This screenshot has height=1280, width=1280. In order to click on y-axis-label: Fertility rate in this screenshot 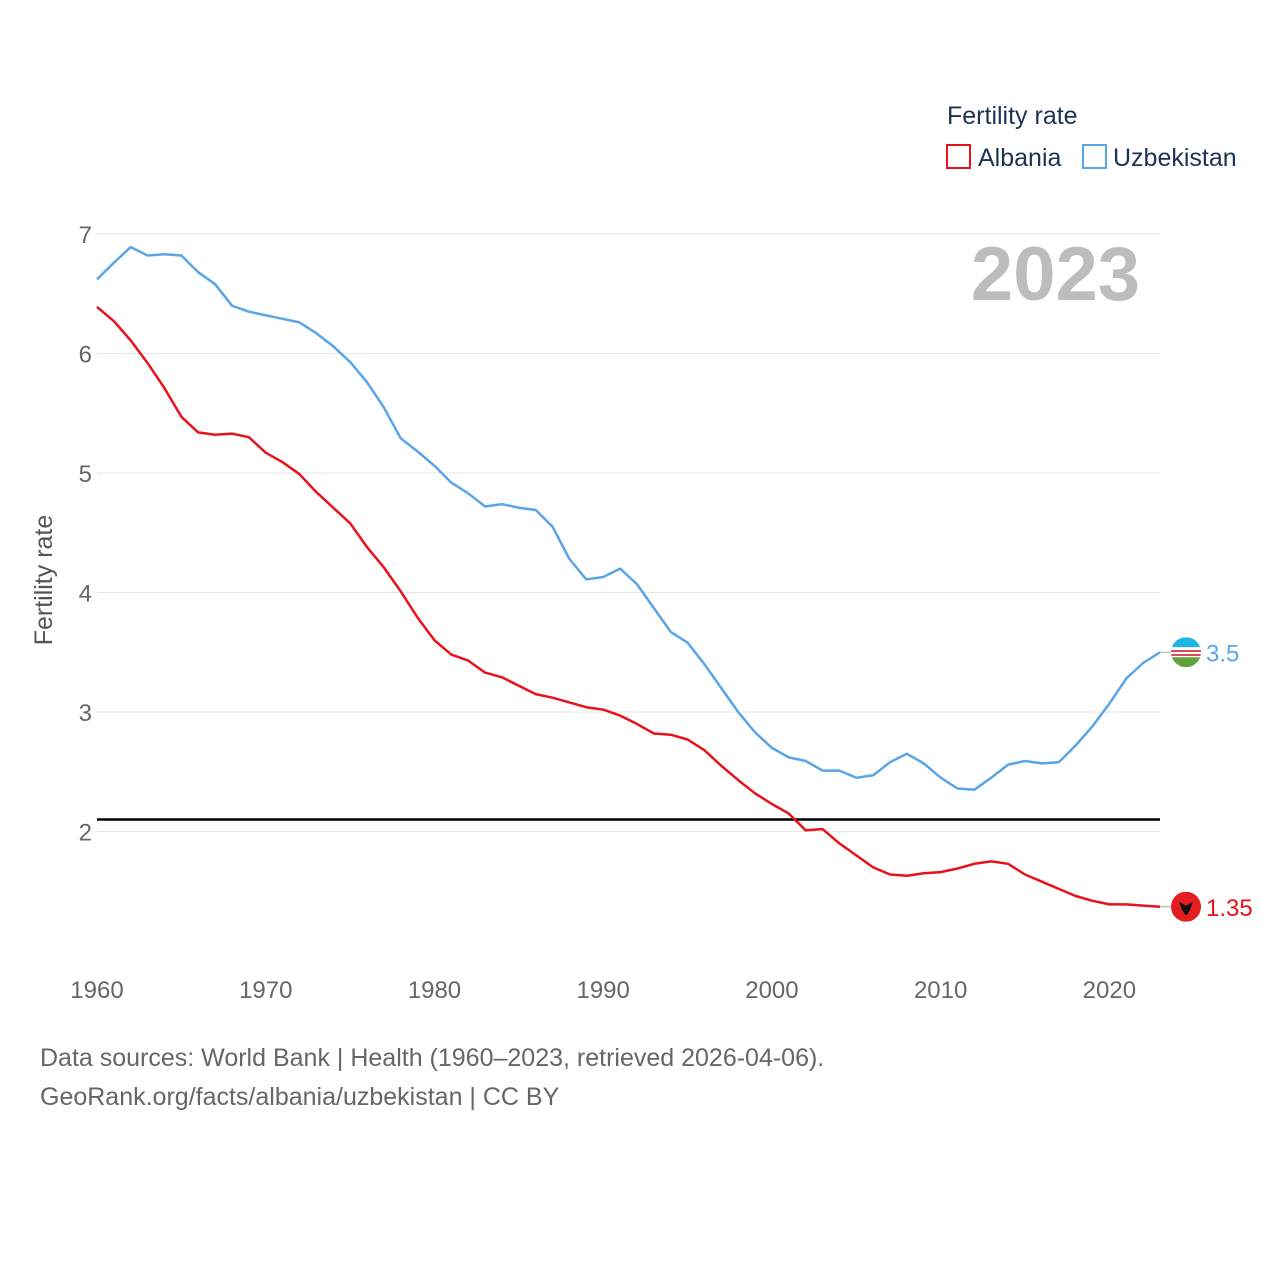, I will do `click(44, 580)`.